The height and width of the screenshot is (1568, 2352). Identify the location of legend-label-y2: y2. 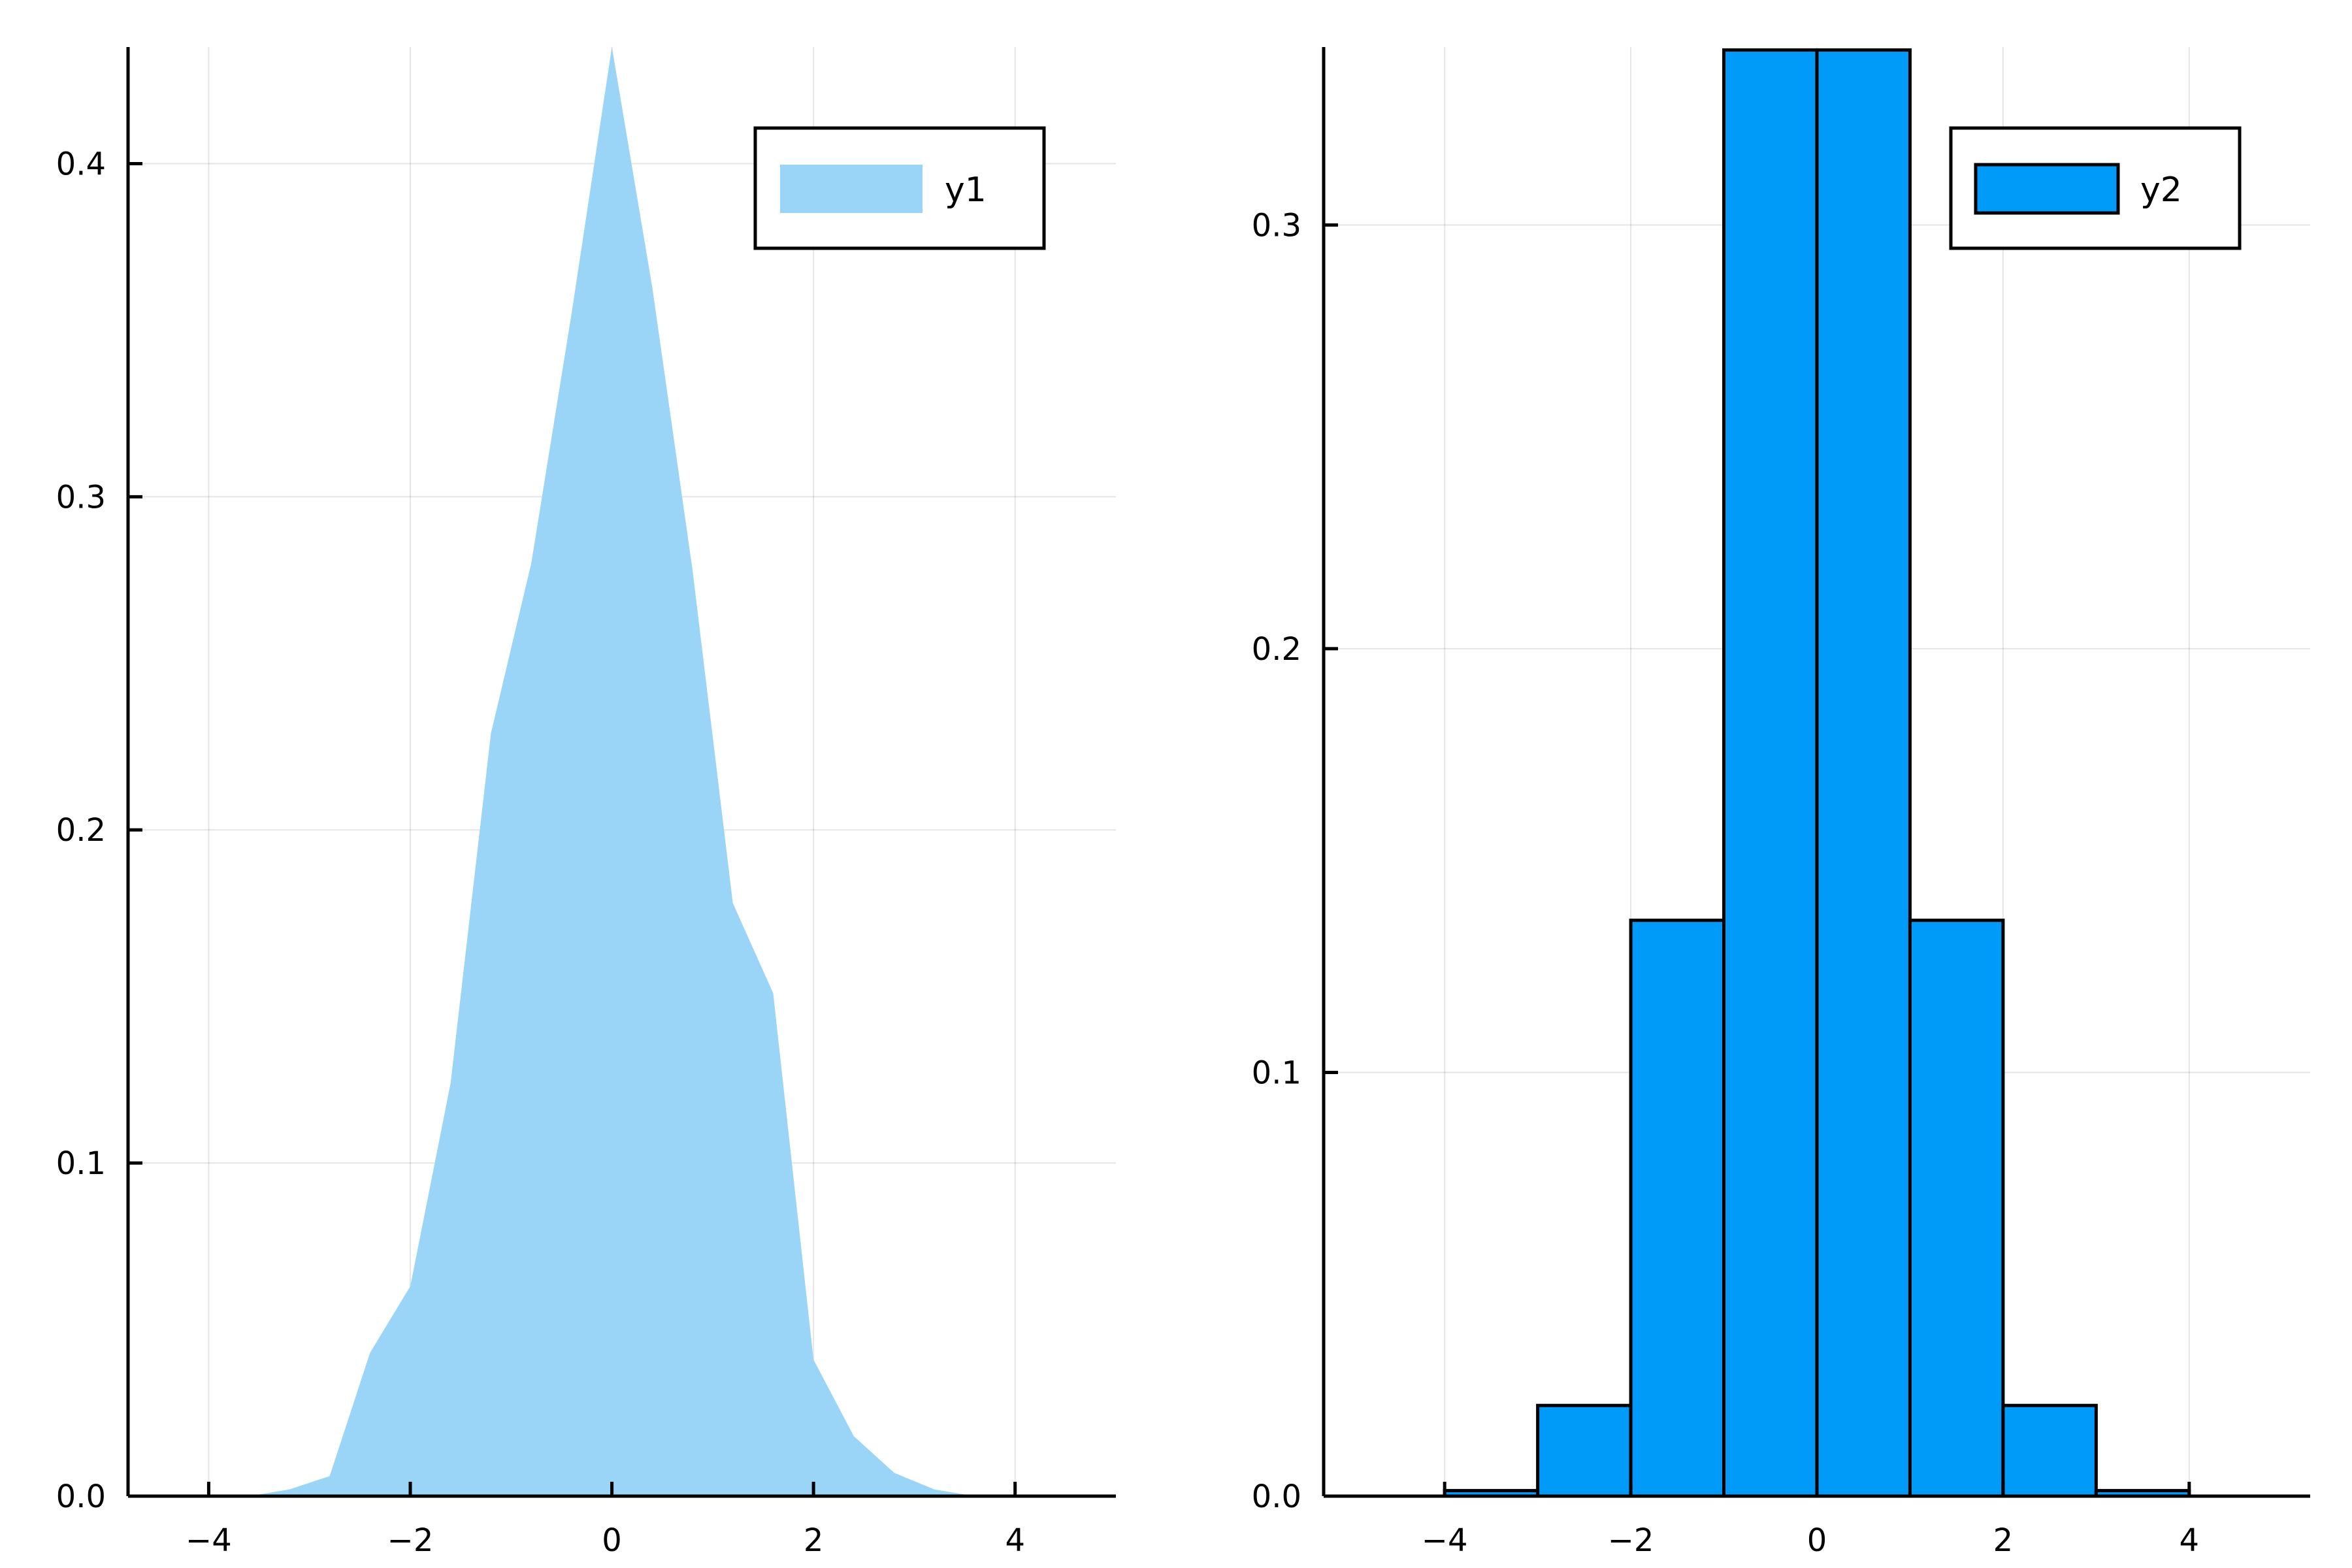
(2161, 190).